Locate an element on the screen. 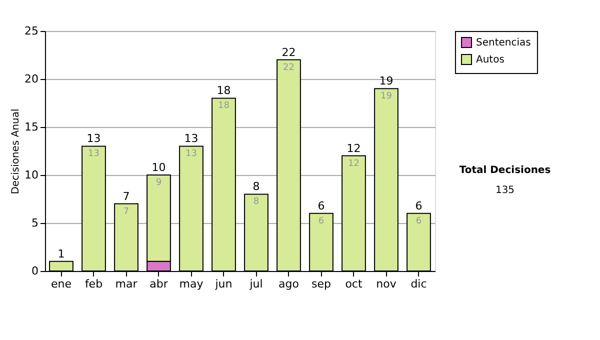 The height and width of the screenshot is (340, 600). data-label: 12 is located at coordinates (354, 163).